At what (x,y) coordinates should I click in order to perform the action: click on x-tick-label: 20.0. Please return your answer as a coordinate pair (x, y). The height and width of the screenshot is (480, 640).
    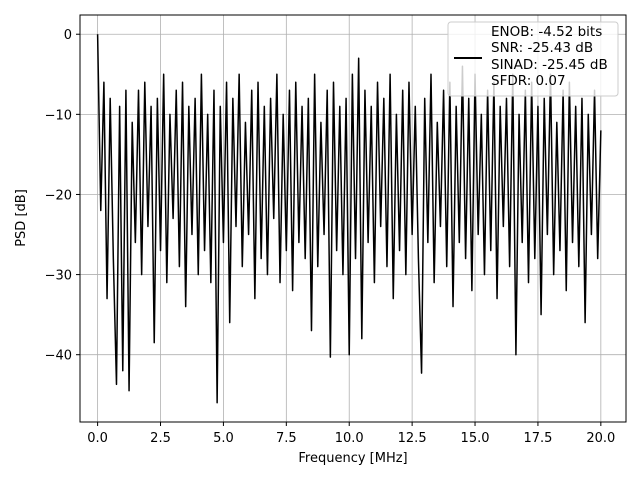
    Looking at the image, I should click on (600, 438).